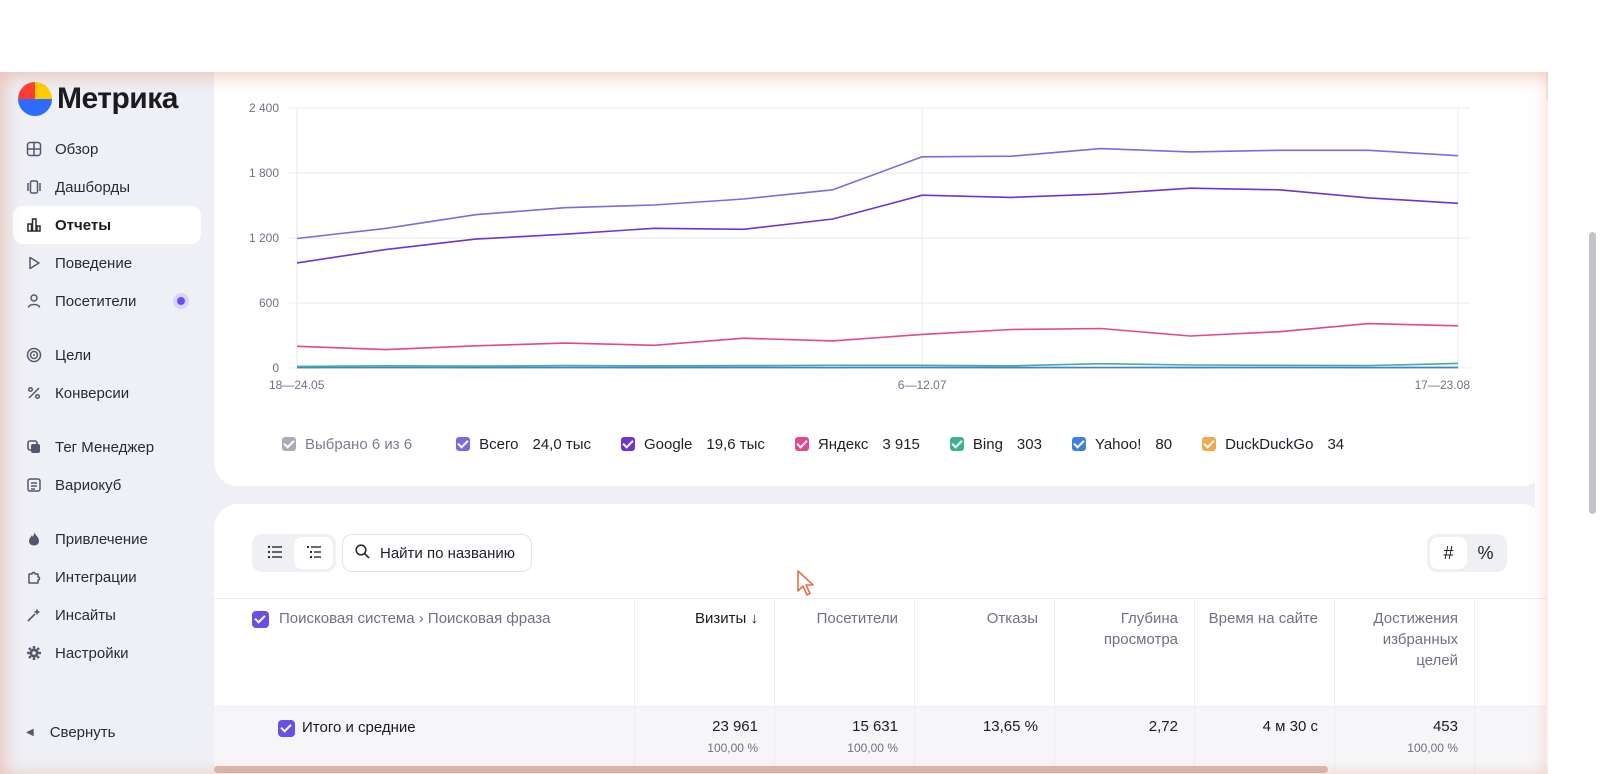 The height and width of the screenshot is (774, 1600). I want to click on y-tick-label: 2 400, so click(264, 108).